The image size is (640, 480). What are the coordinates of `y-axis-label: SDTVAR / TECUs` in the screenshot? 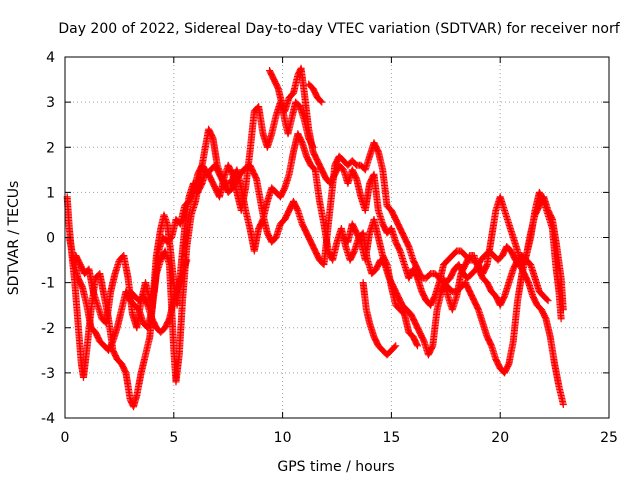 It's located at (14, 238).